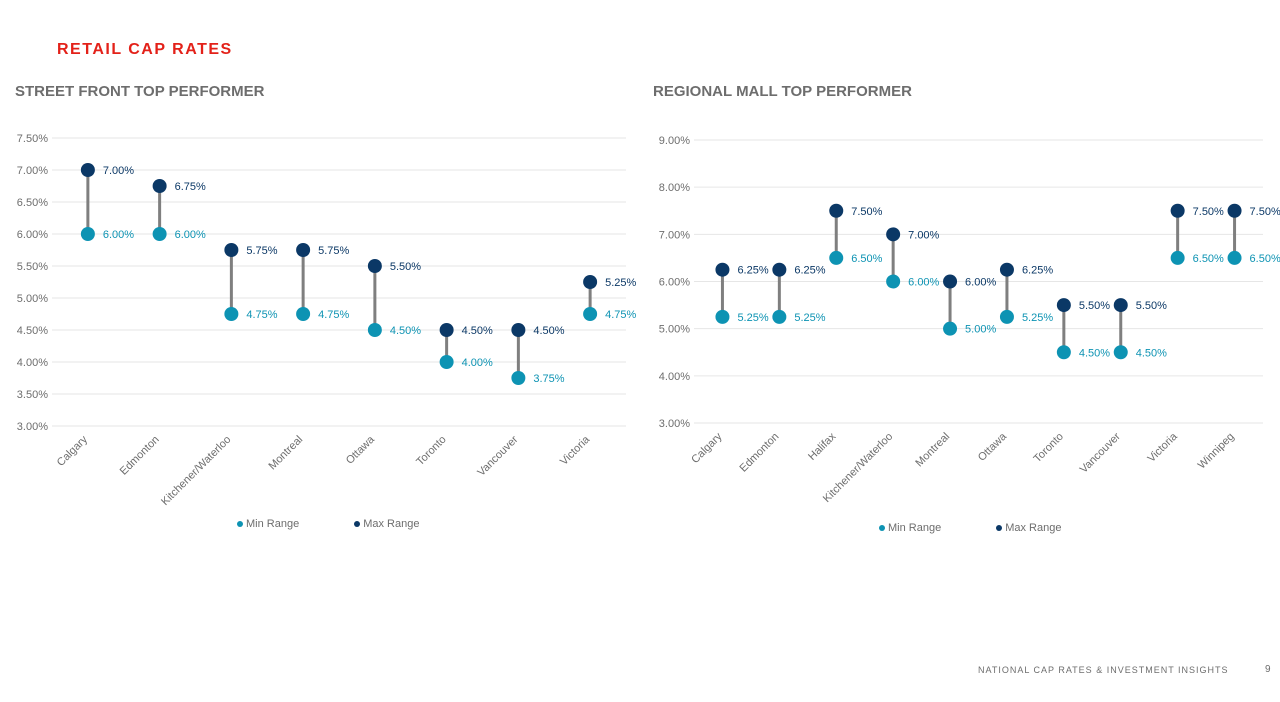 Image resolution: width=1280 pixels, height=702 pixels. I want to click on x-tick-label-vancouver: Vancouver, so click(1100, 452).